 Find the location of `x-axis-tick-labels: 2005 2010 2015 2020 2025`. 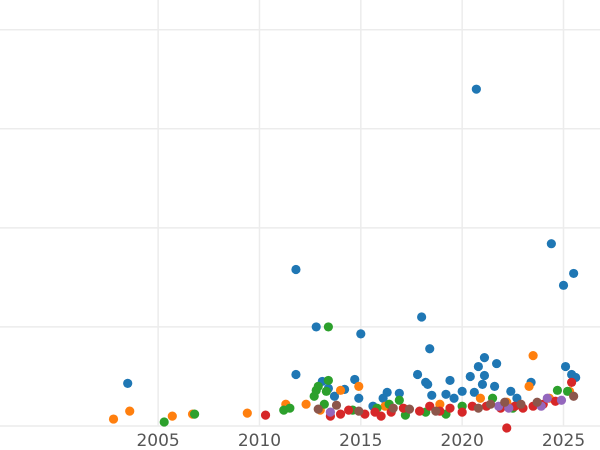

x-axis-tick-labels: 2005 2010 2015 2020 2025 is located at coordinates (360, 440).